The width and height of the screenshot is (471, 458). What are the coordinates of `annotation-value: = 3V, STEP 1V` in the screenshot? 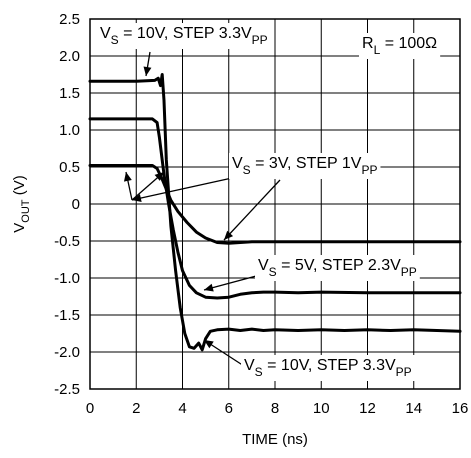 It's located at (306, 163).